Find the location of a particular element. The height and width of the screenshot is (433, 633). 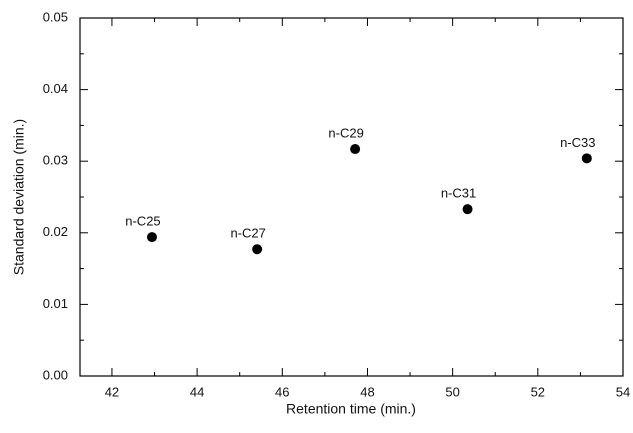

point-label: n-C33 is located at coordinates (577, 142).